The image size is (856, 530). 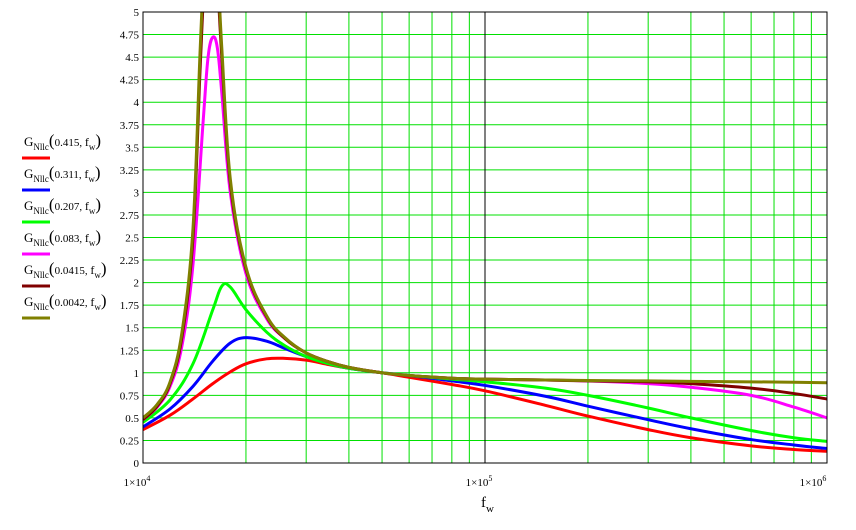 What do you see at coordinates (137, 284) in the screenshot?
I see `y-tick-label: 2` at bounding box center [137, 284].